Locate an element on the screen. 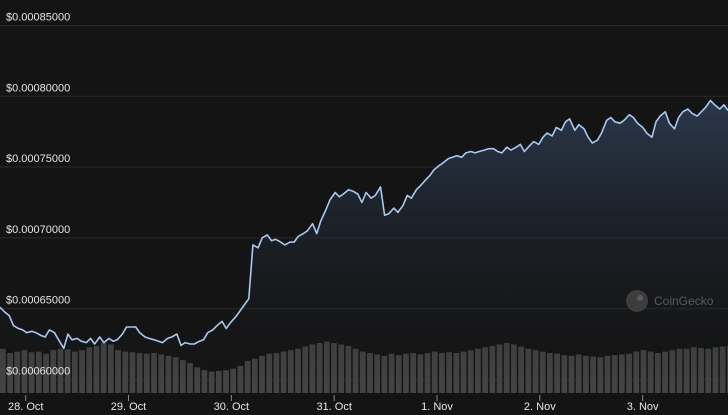 This screenshot has width=728, height=415. coingecko-logo-icon is located at coordinates (637, 301).